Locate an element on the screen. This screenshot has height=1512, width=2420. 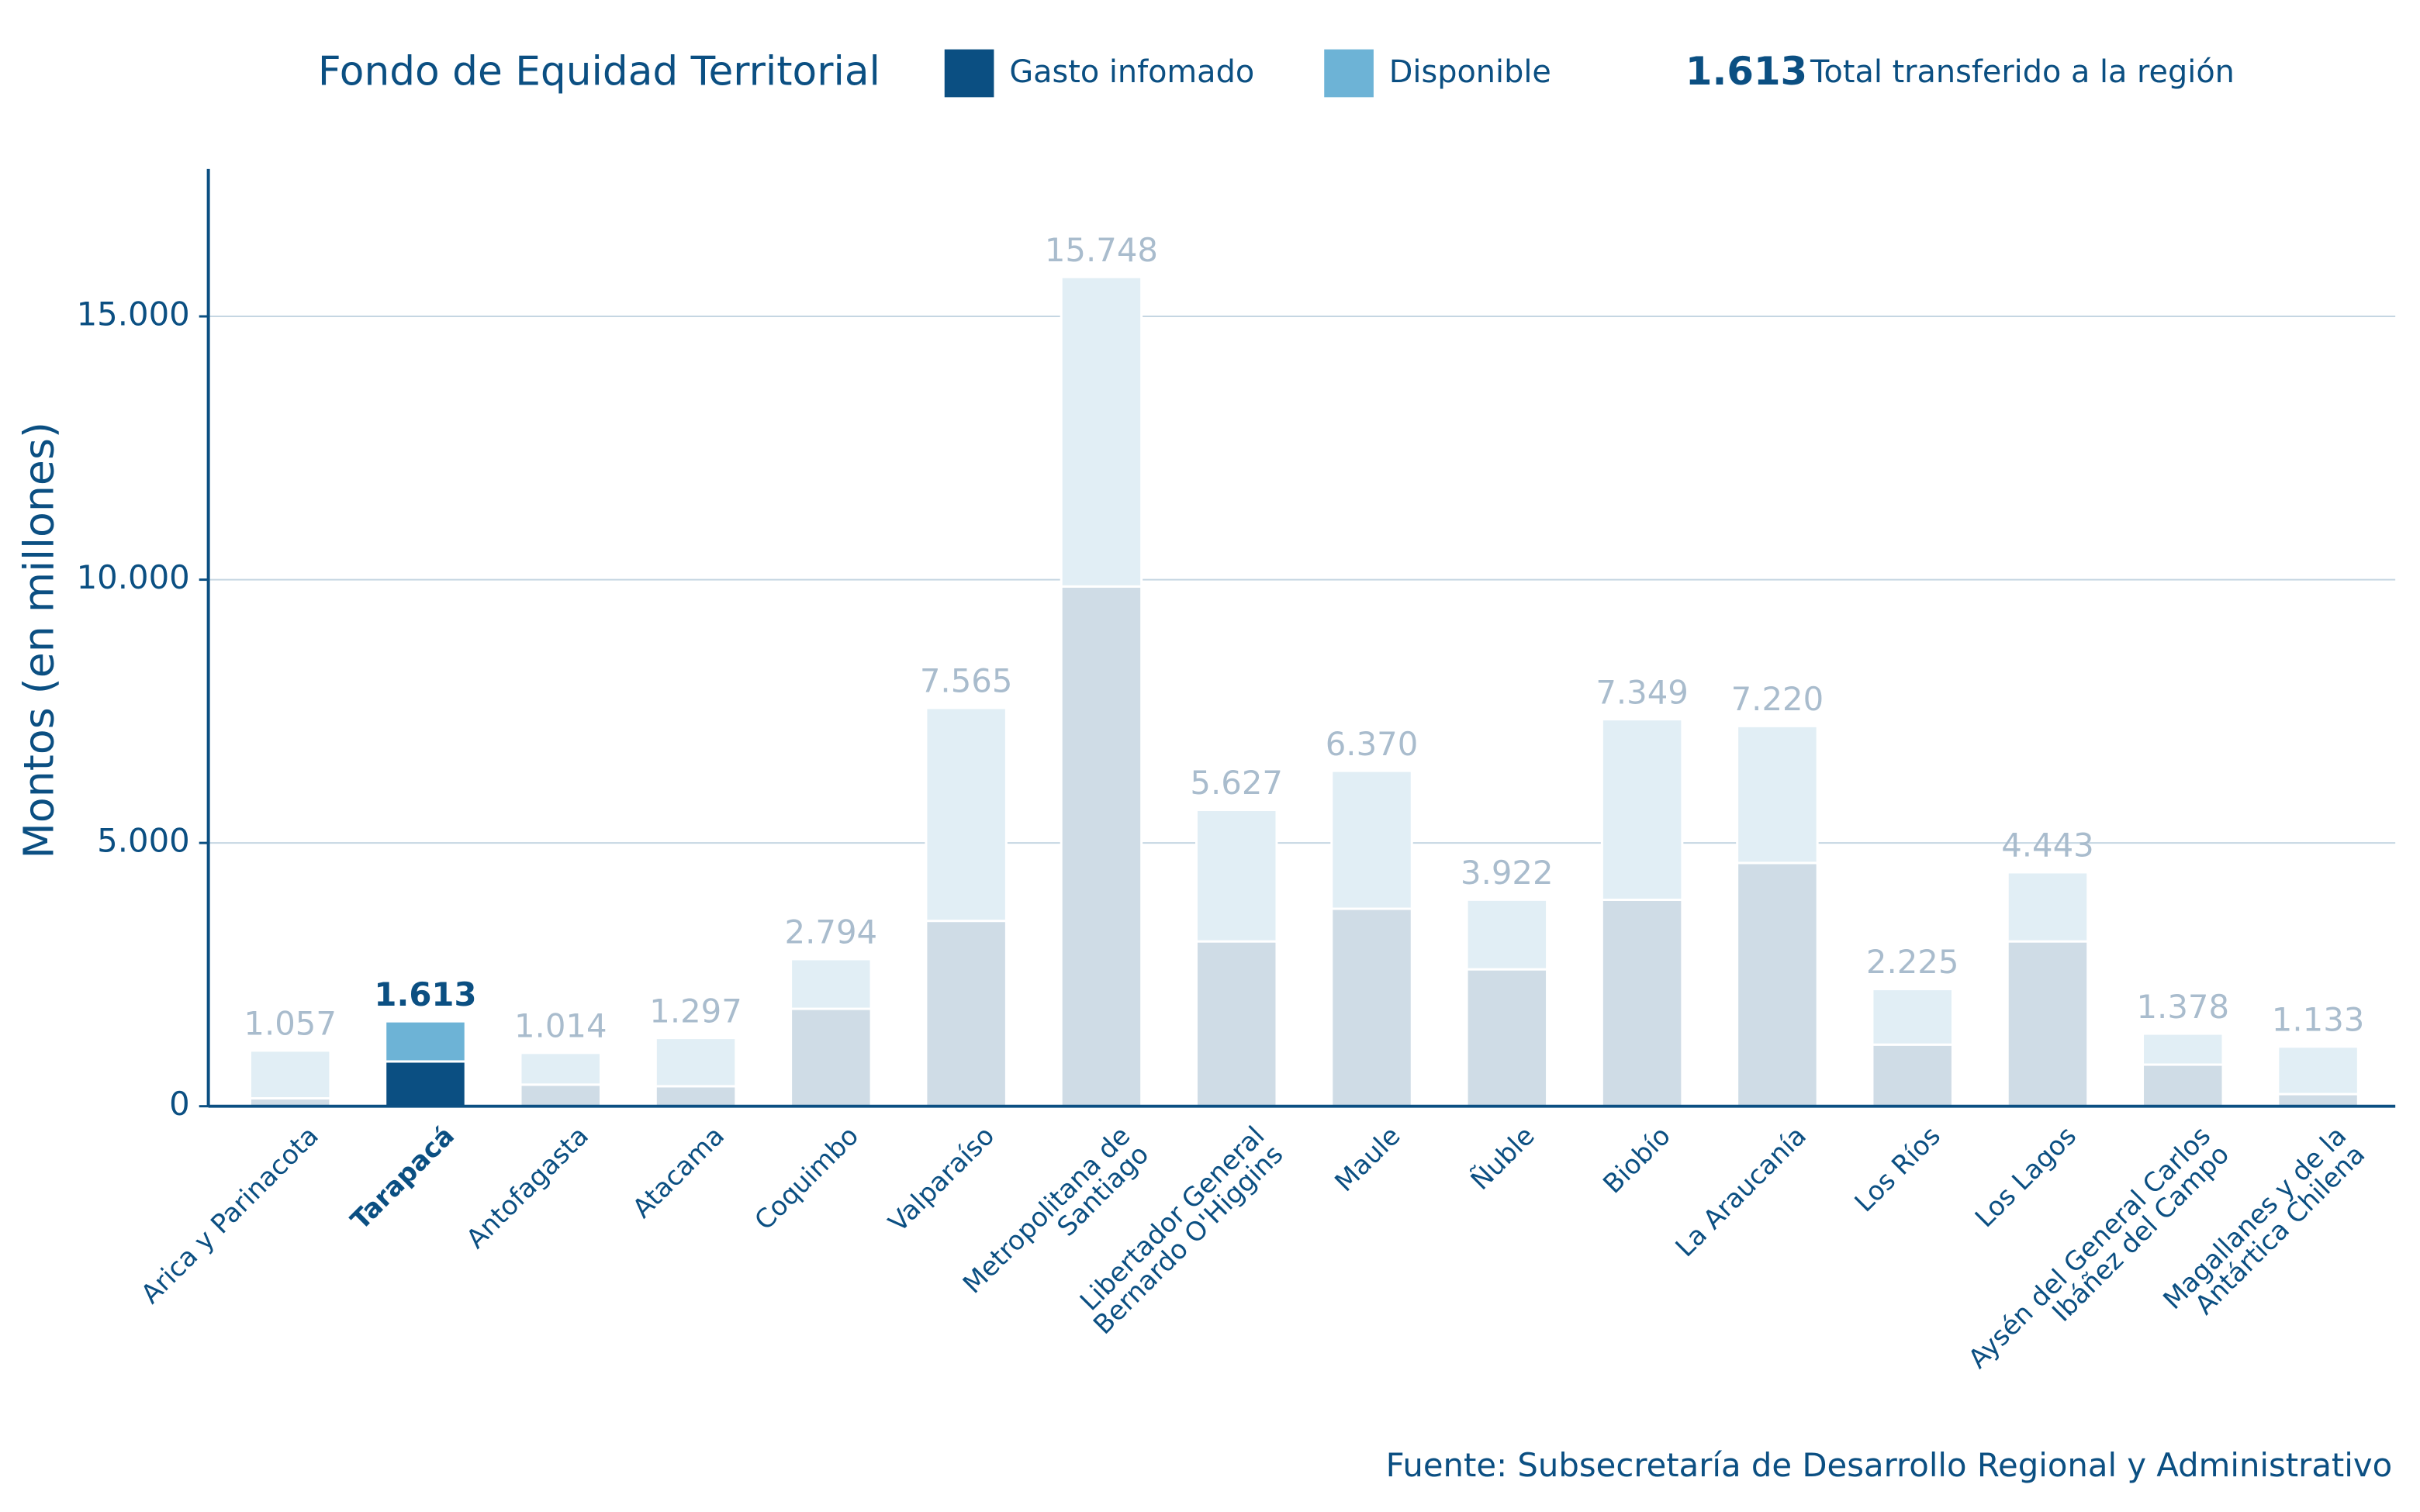
total-label: 7.349 is located at coordinates (1642, 692).